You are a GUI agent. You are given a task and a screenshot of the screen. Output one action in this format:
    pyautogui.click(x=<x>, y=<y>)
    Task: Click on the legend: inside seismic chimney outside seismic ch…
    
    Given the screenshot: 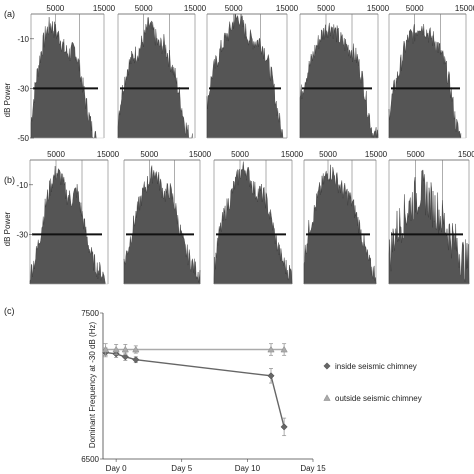 What is the action you would take?
    pyautogui.click(x=372, y=382)
    